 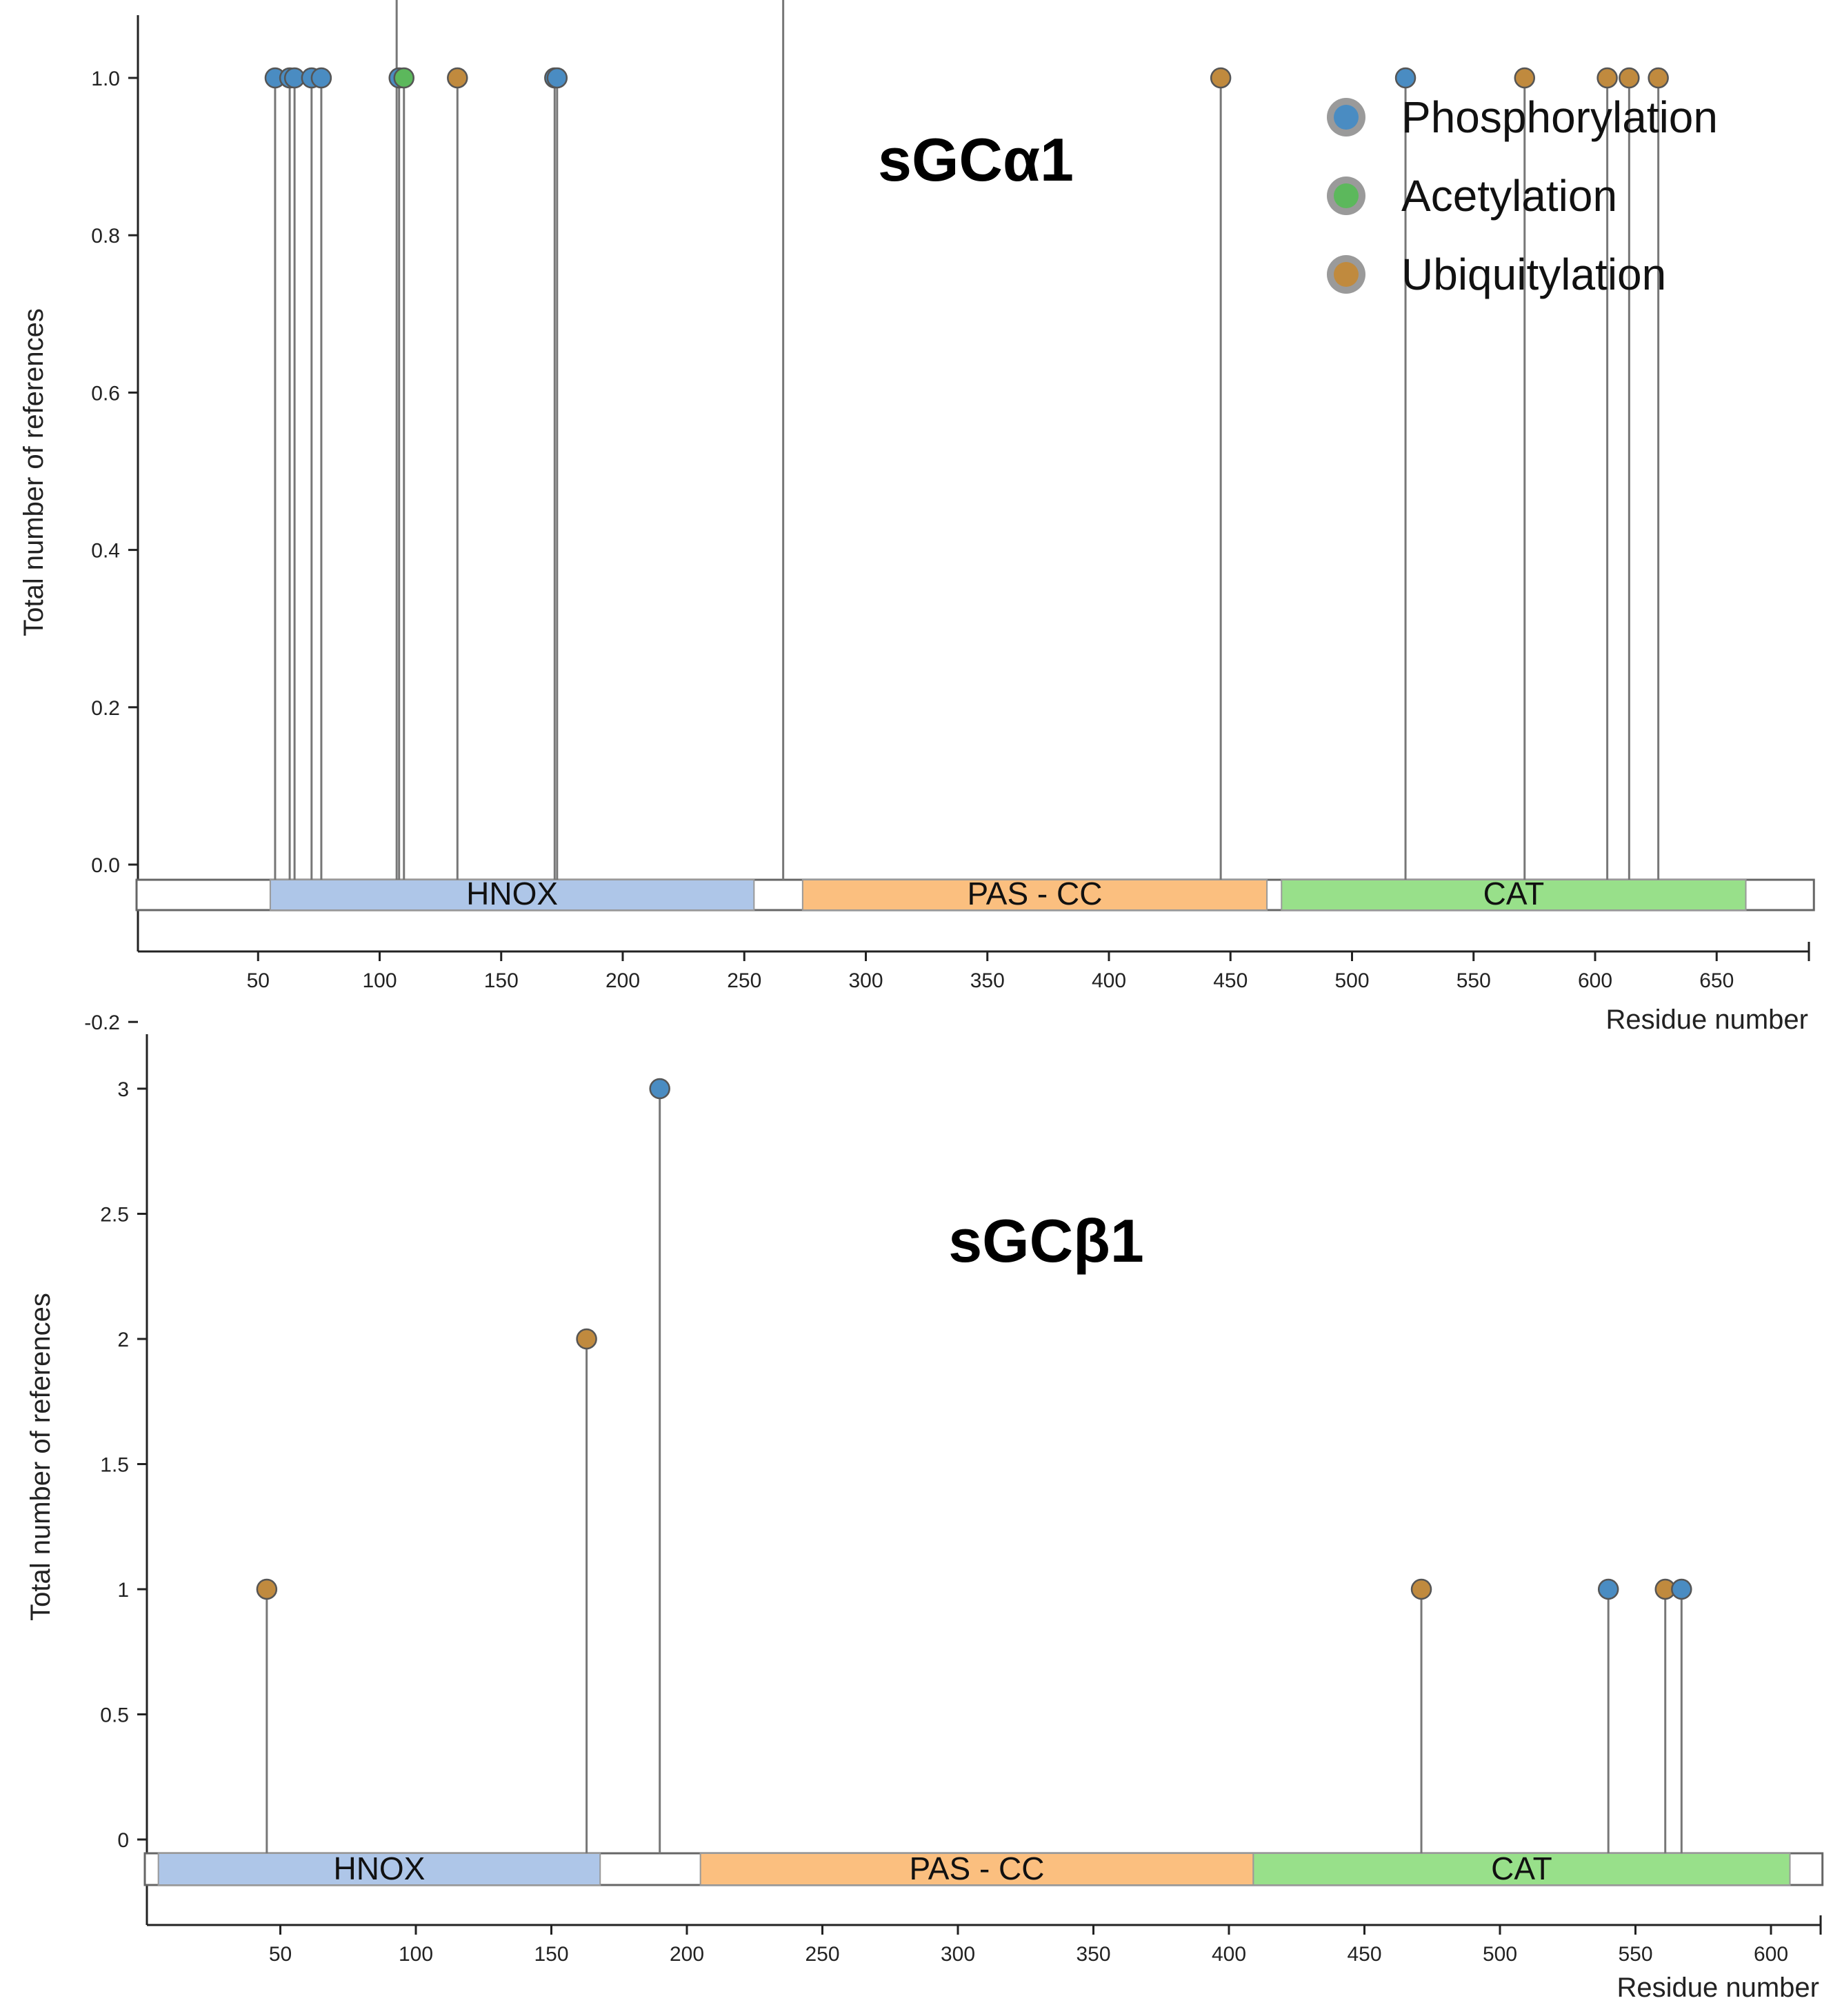 What do you see at coordinates (1560, 117) in the screenshot?
I see `legend-label: Phosphorylation` at bounding box center [1560, 117].